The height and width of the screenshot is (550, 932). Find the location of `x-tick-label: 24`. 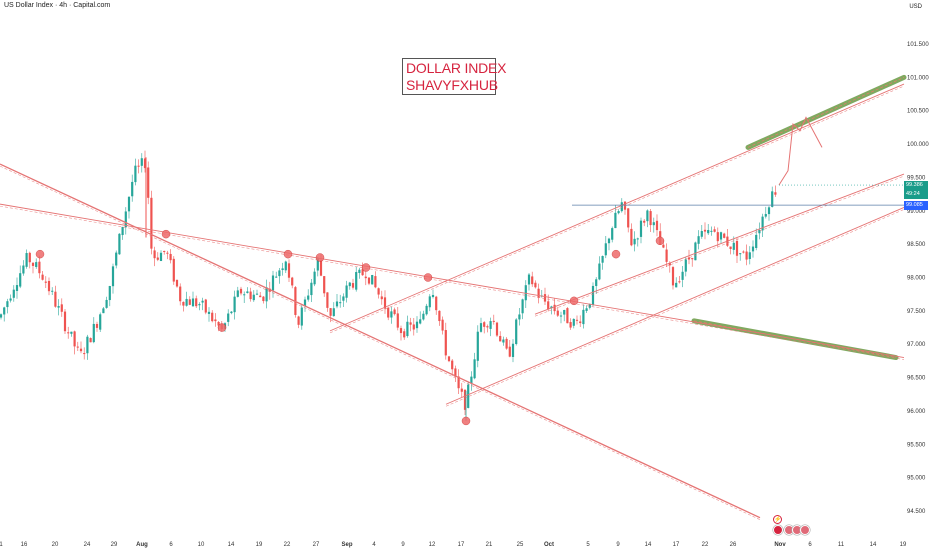

x-tick-label: 24 is located at coordinates (87, 545).